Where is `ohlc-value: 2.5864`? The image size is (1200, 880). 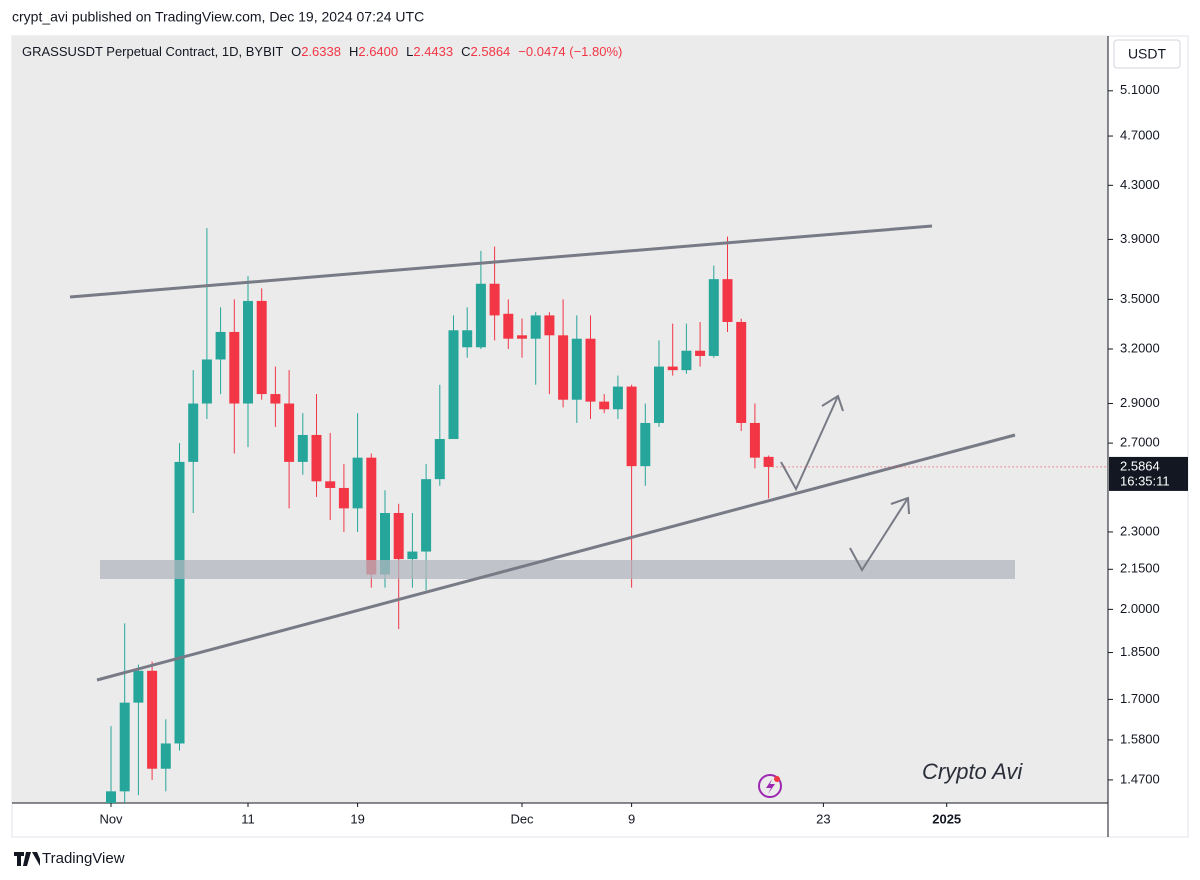
ohlc-value: 2.5864 is located at coordinates (491, 51).